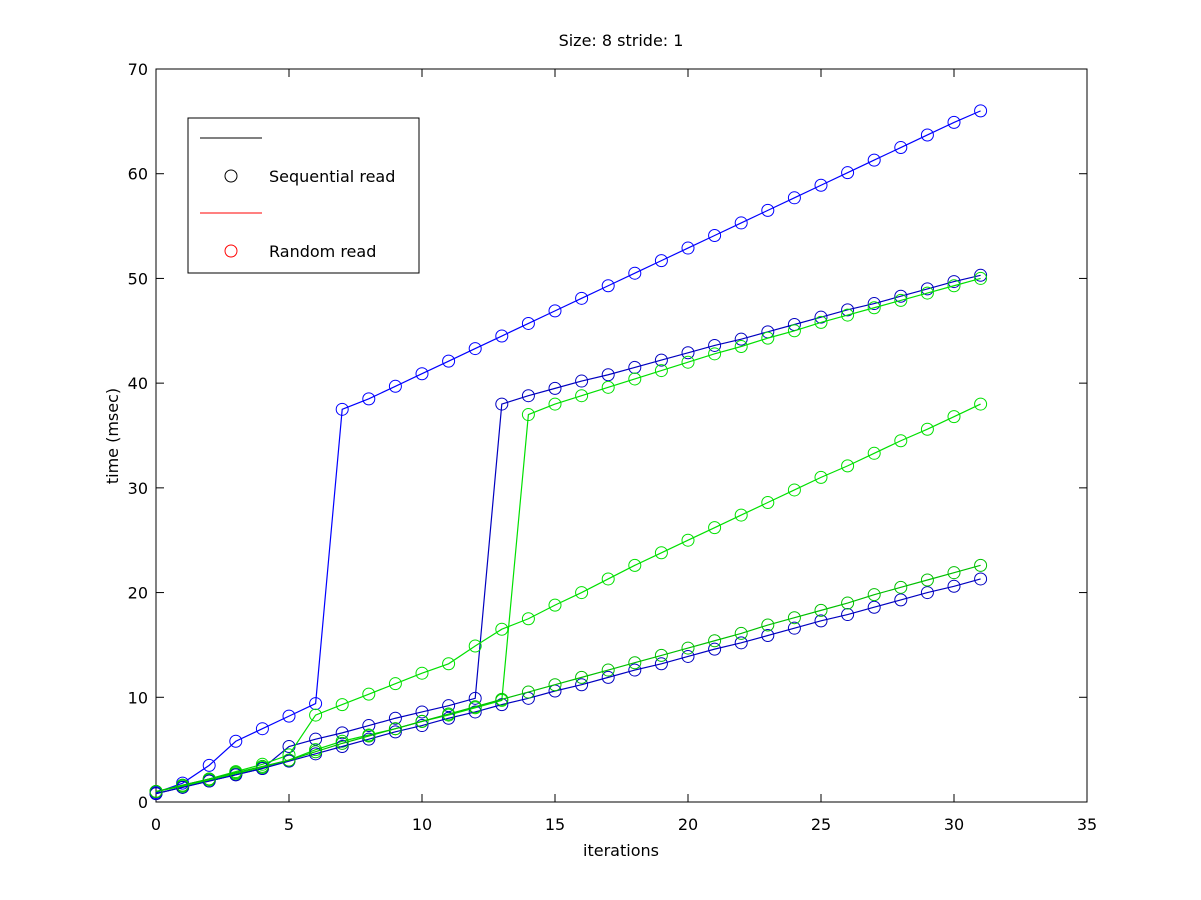 The height and width of the screenshot is (900, 1201). What do you see at coordinates (332, 176) in the screenshot?
I see `legend-label: Sequential read` at bounding box center [332, 176].